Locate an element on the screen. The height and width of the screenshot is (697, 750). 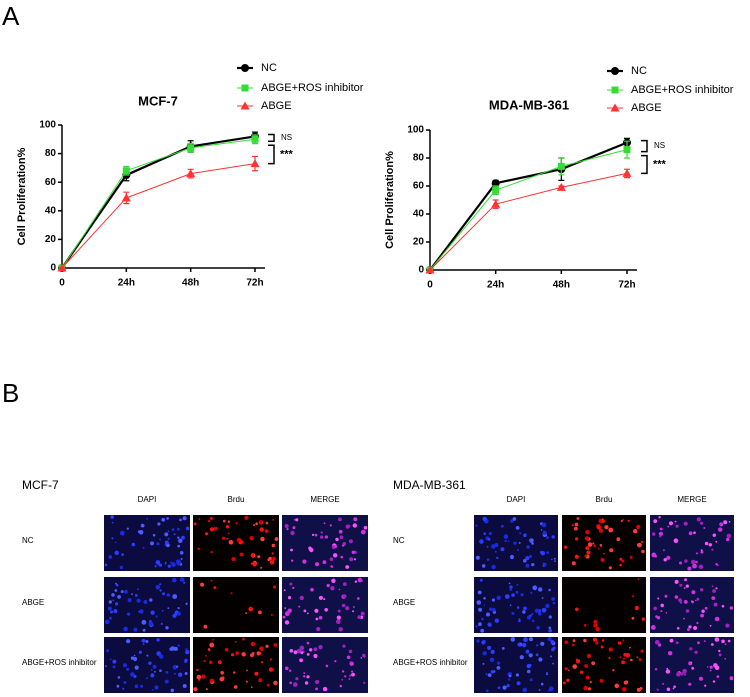
micrograph is located at coordinates (325, 605).